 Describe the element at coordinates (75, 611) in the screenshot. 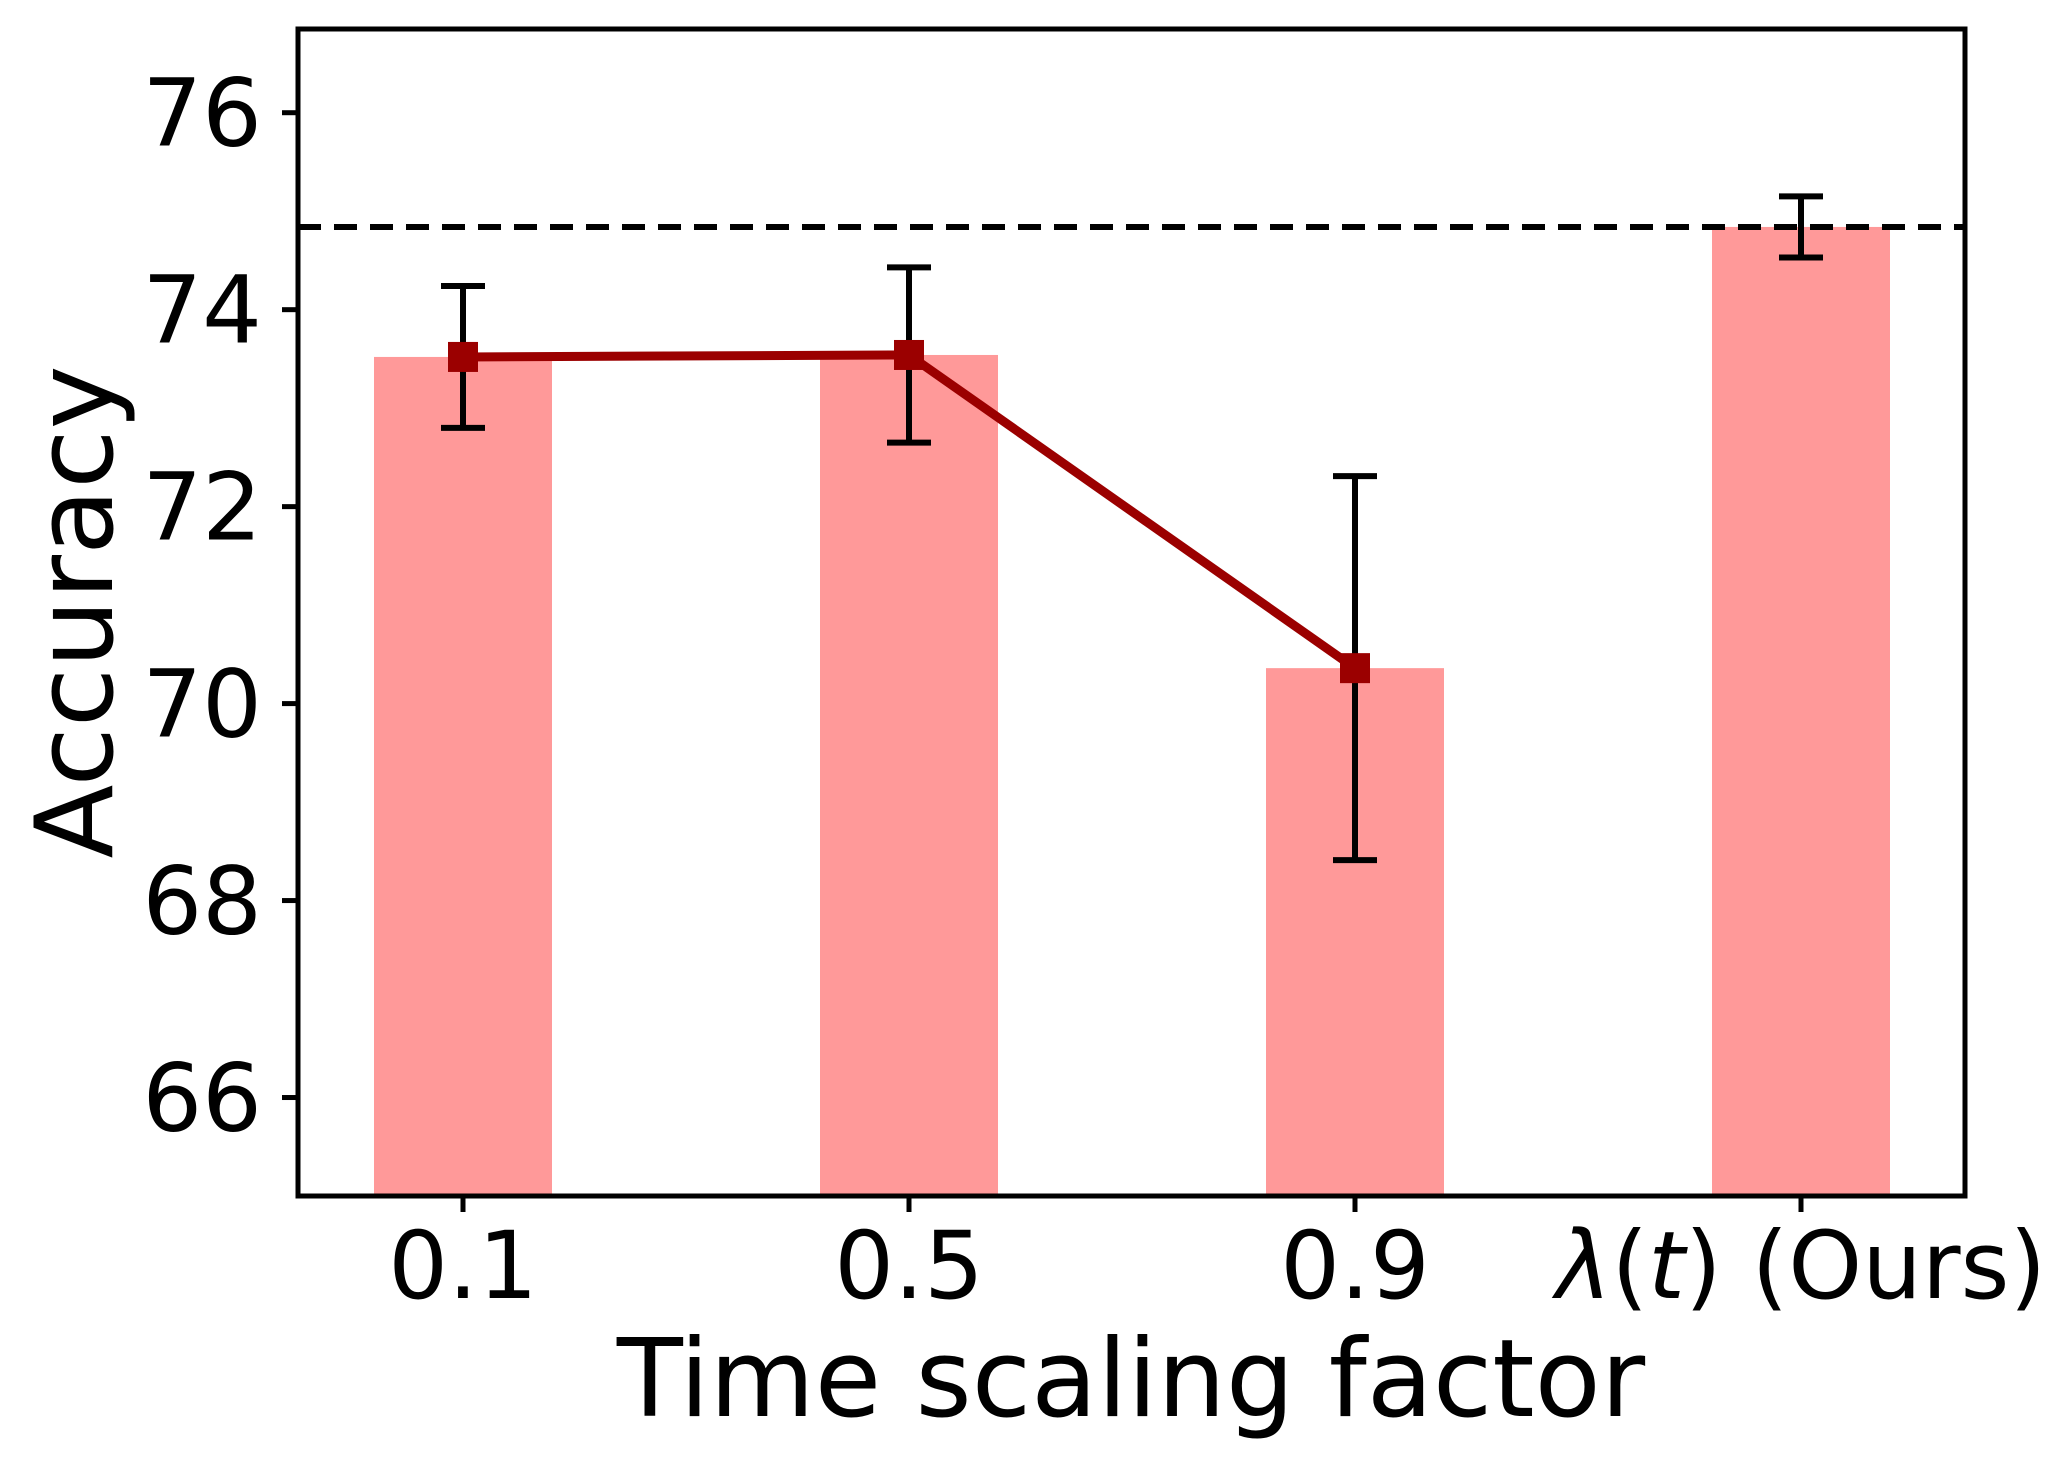

I see `y-axis-label: Accuracy` at that location.